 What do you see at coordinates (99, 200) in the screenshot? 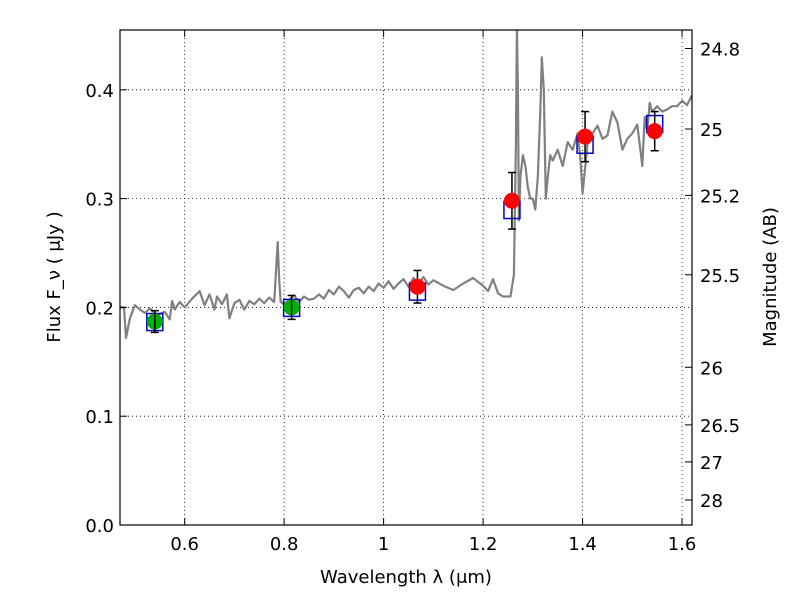
I see `y-tick-label: 0.3` at bounding box center [99, 200].